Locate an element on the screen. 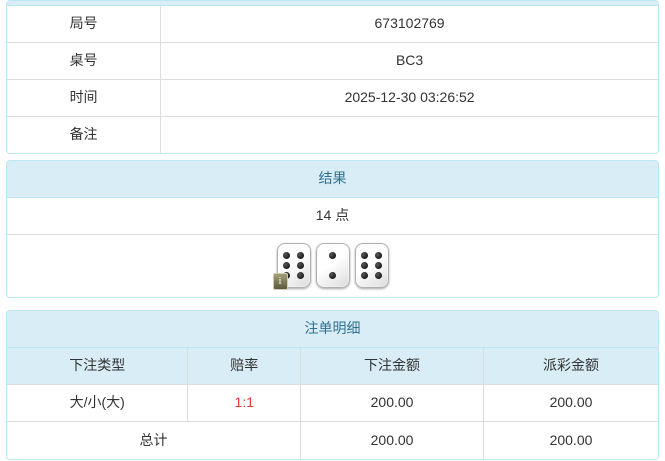 This screenshot has height=461, width=665. bet-row: 大/小(大) 1:1 200.00 200.00 is located at coordinates (332, 403).